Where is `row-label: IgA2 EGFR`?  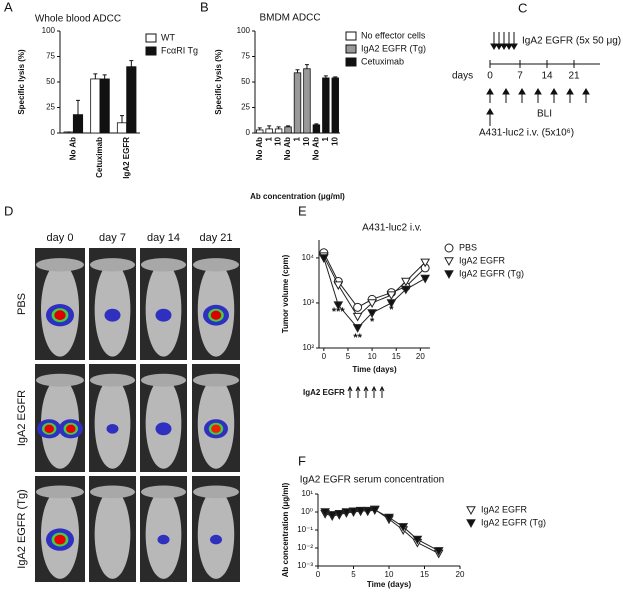
row-label: IgA2 EGFR is located at coordinates (22, 418).